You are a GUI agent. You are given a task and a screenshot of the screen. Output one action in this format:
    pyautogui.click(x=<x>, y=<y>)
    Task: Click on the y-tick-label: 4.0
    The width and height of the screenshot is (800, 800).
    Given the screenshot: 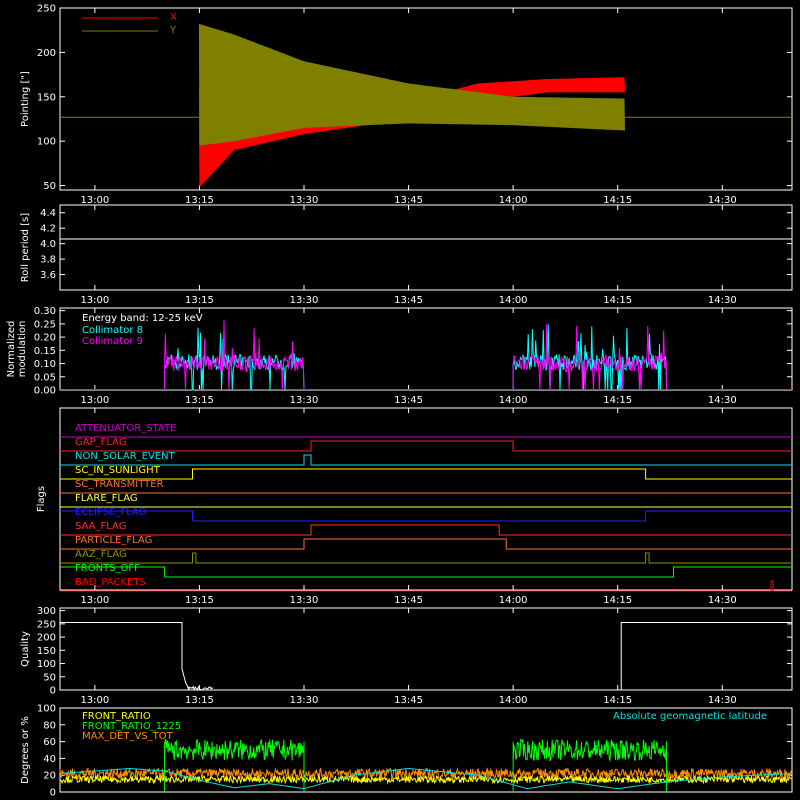 What is the action you would take?
    pyautogui.click(x=48, y=244)
    